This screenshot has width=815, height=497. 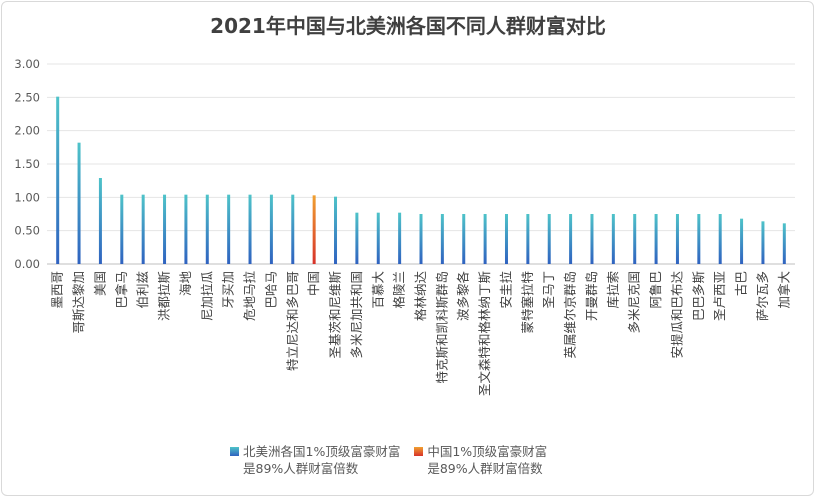 What do you see at coordinates (292, 321) in the screenshot?
I see `x-tick-label: 特立尼达和多巴哥` at bounding box center [292, 321].